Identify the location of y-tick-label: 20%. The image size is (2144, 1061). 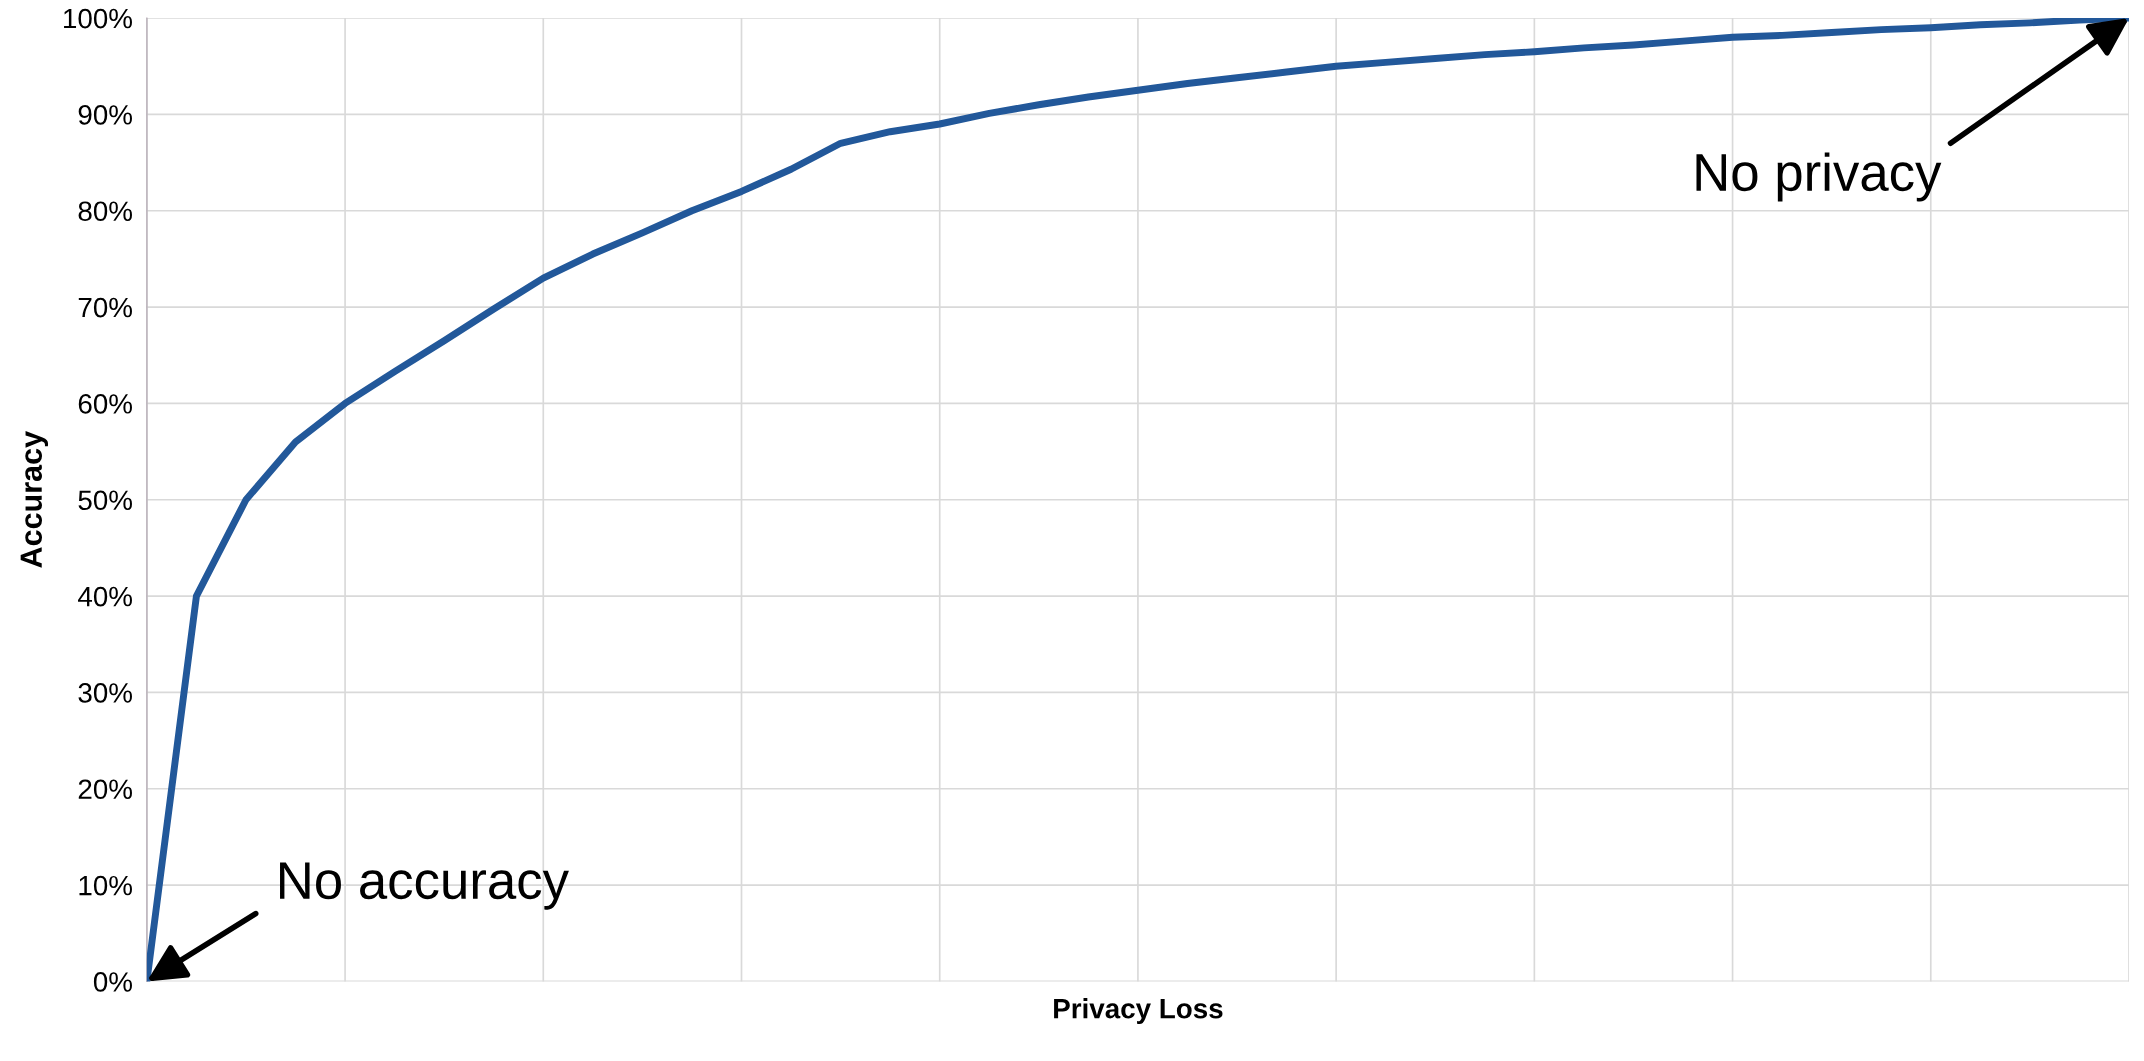
(105, 789).